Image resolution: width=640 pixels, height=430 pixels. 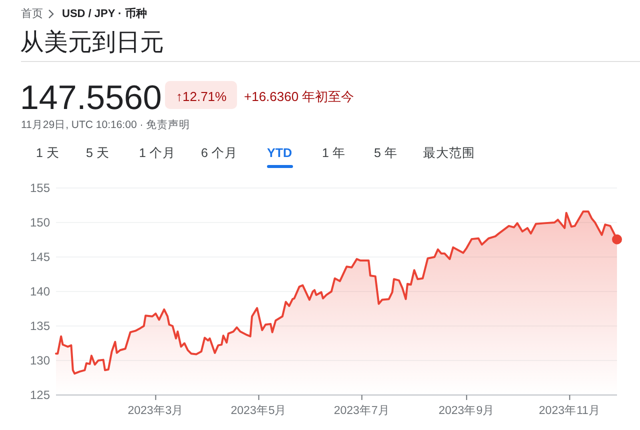 I want to click on chart-title: 从美元到日元, so click(x=92, y=42).